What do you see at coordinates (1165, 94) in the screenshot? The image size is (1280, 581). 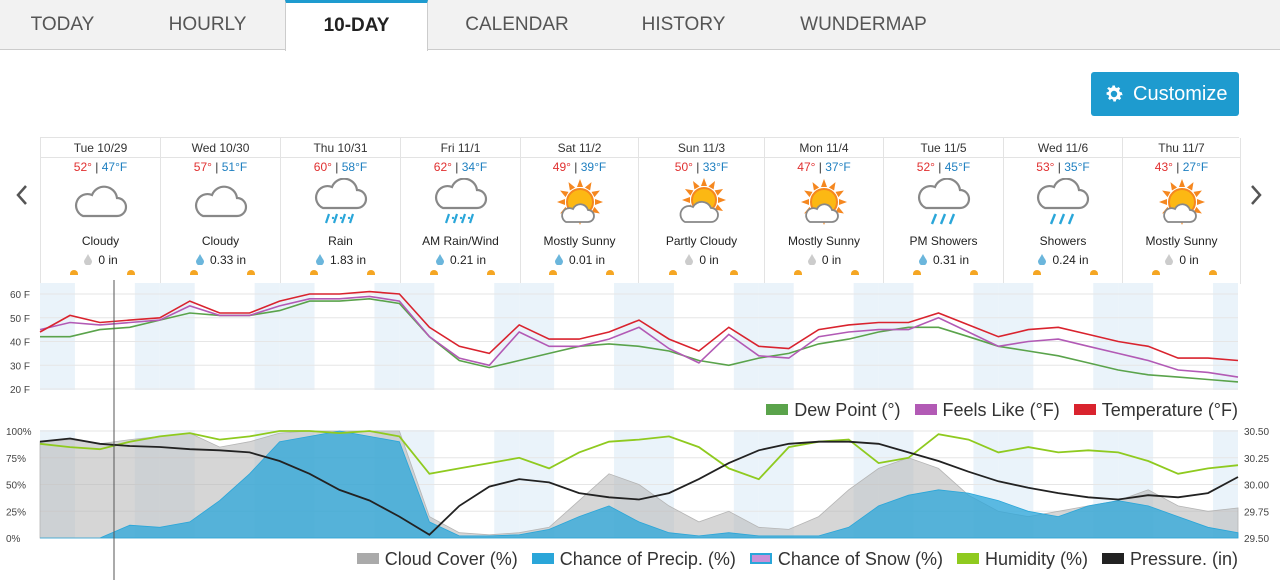 I see `customize-button: Customize` at bounding box center [1165, 94].